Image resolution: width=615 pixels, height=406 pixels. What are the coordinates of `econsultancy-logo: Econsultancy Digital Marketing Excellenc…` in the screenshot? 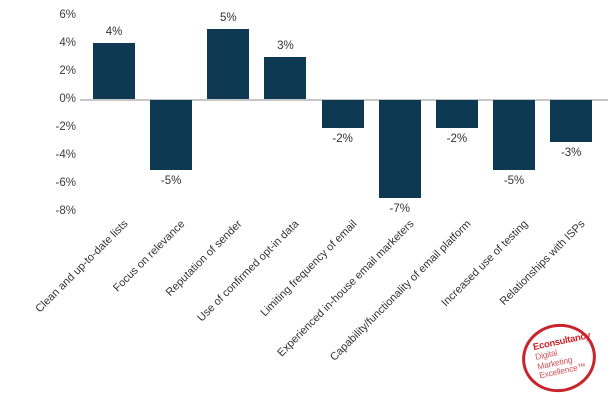 It's located at (559, 358).